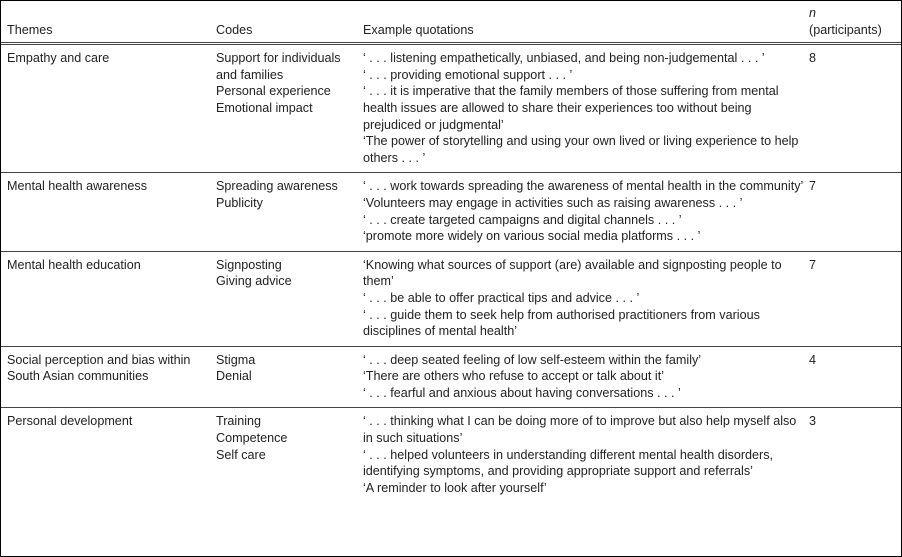 Image resolution: width=902 pixels, height=557 pixels. I want to click on code-item: Signposting, so click(249, 264).